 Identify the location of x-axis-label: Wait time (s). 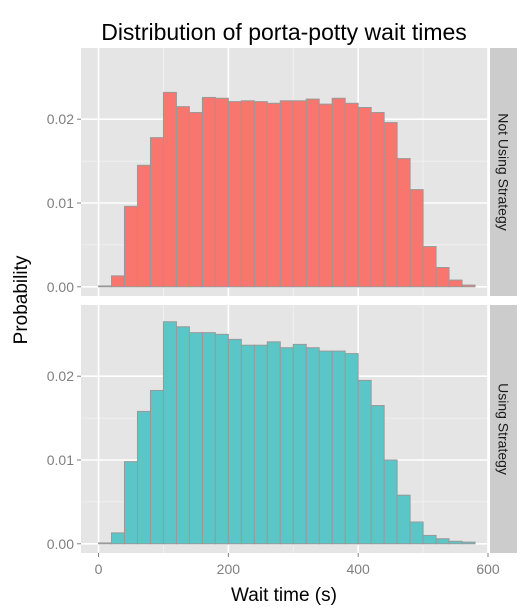
(284, 595).